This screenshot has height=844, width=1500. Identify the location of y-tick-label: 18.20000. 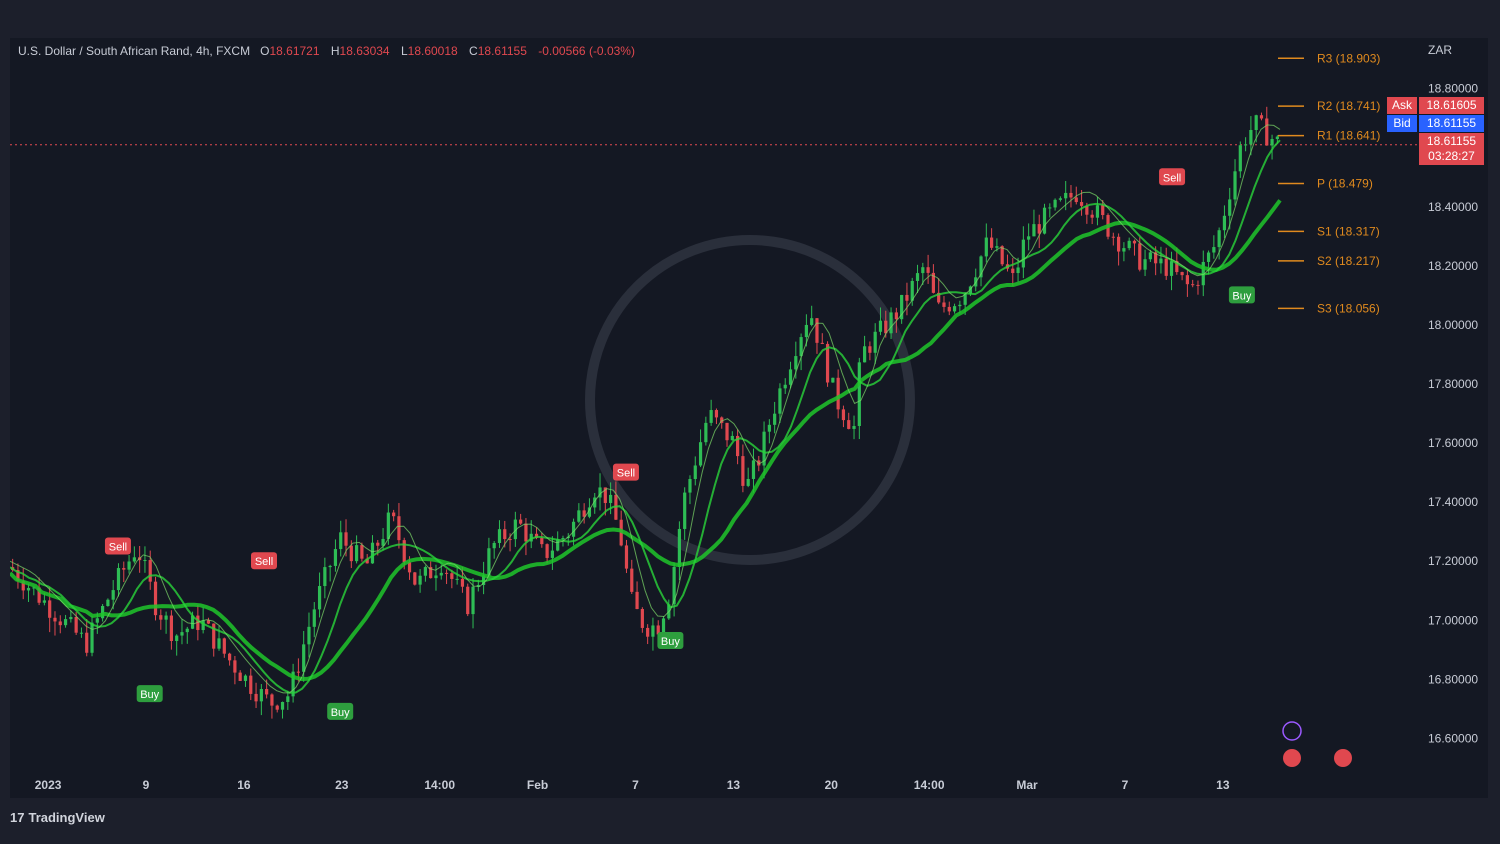
(1453, 266).